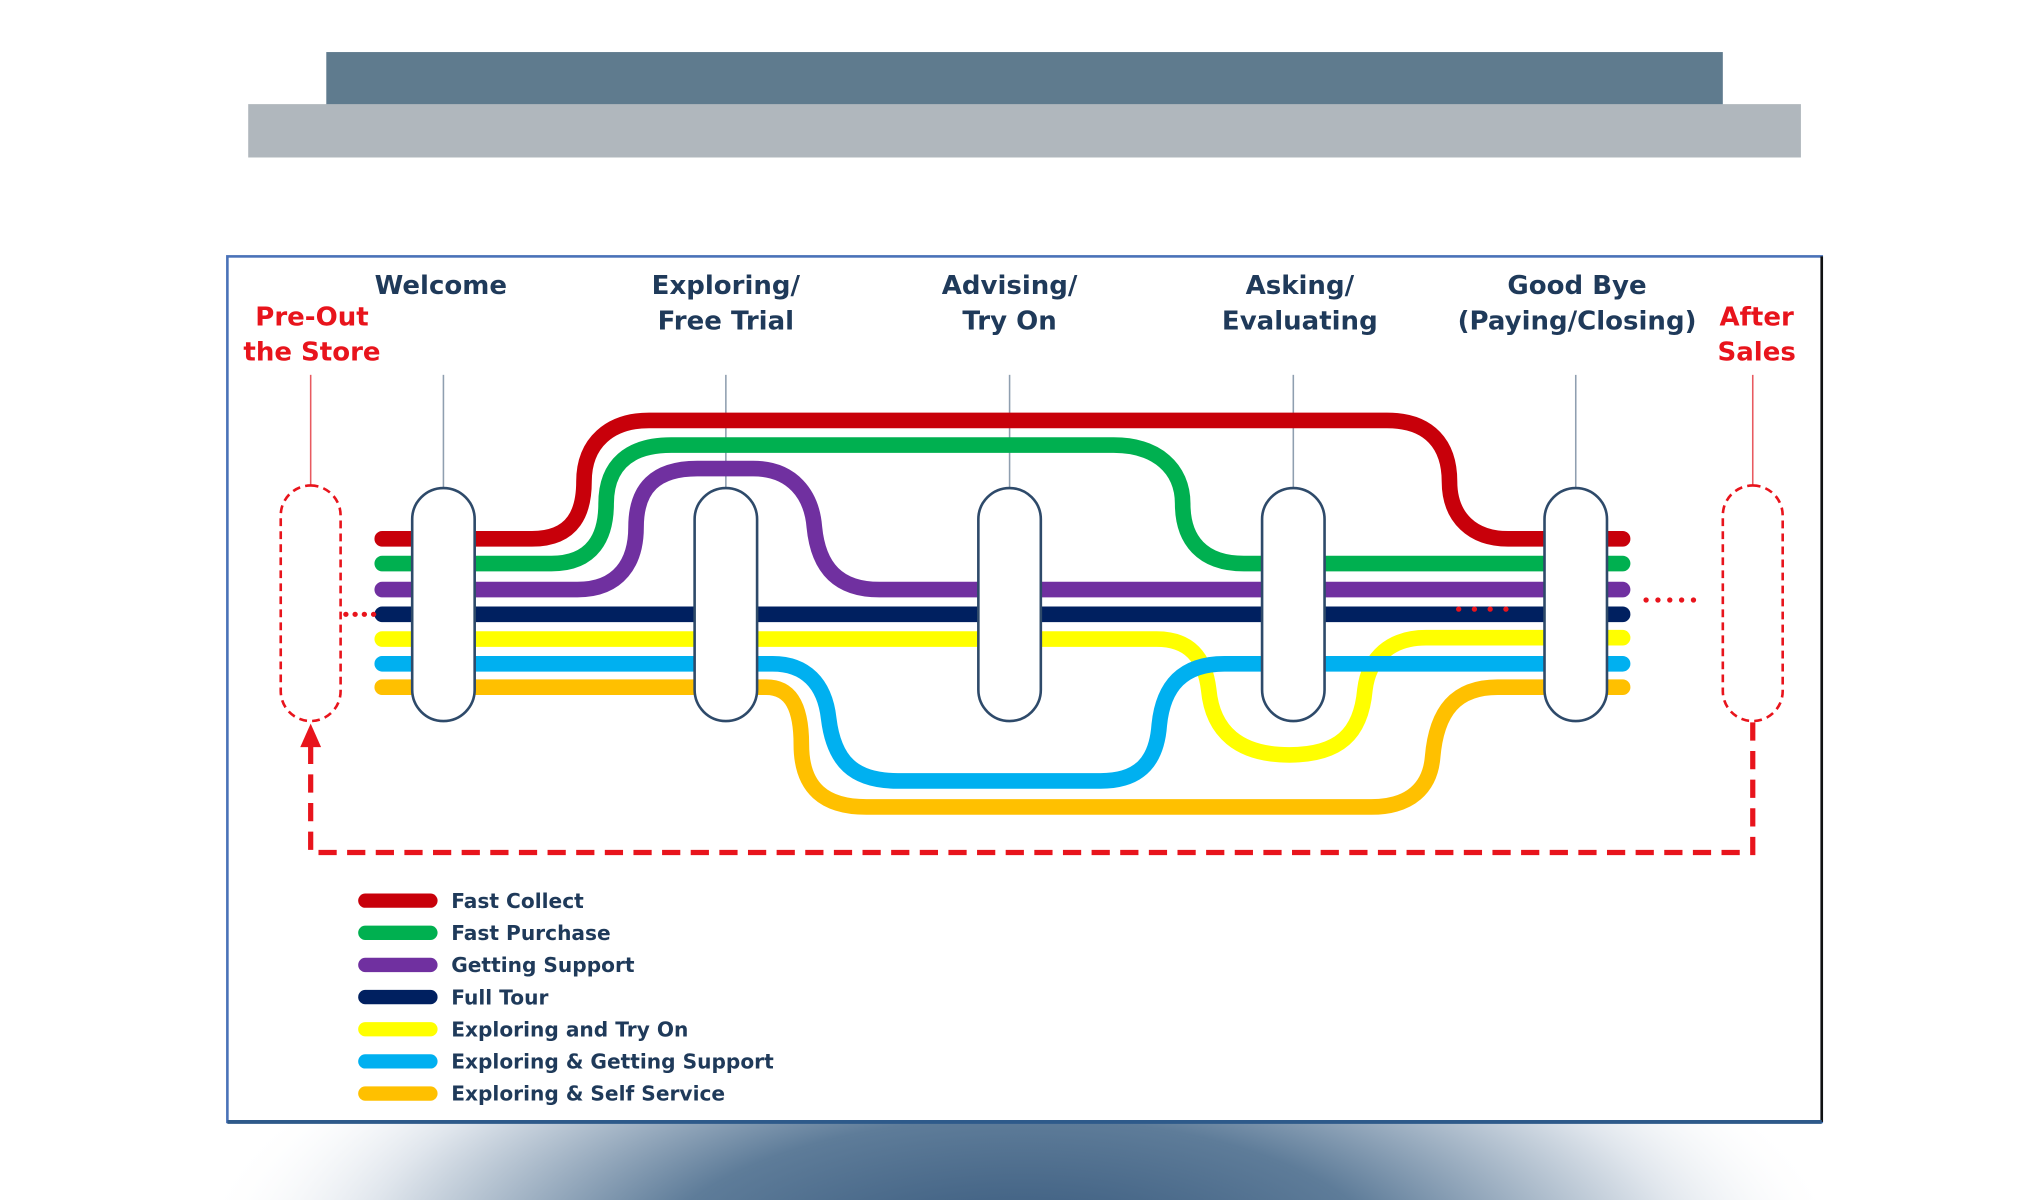  I want to click on stage-title-line2: Try On, so click(1009, 321).